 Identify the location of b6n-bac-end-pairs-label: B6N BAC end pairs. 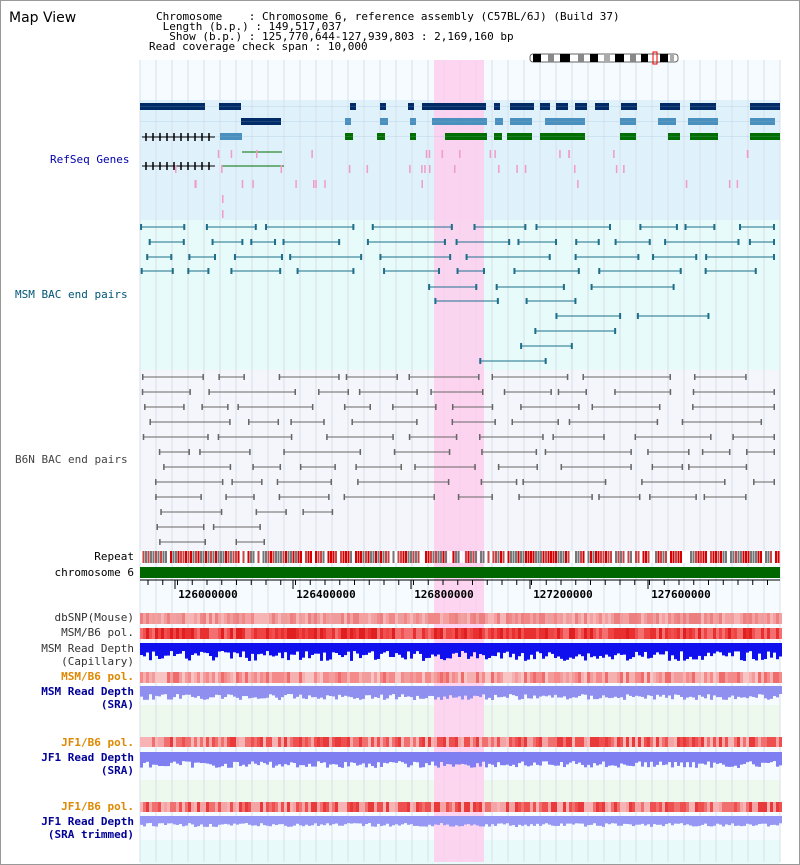
(71, 459).